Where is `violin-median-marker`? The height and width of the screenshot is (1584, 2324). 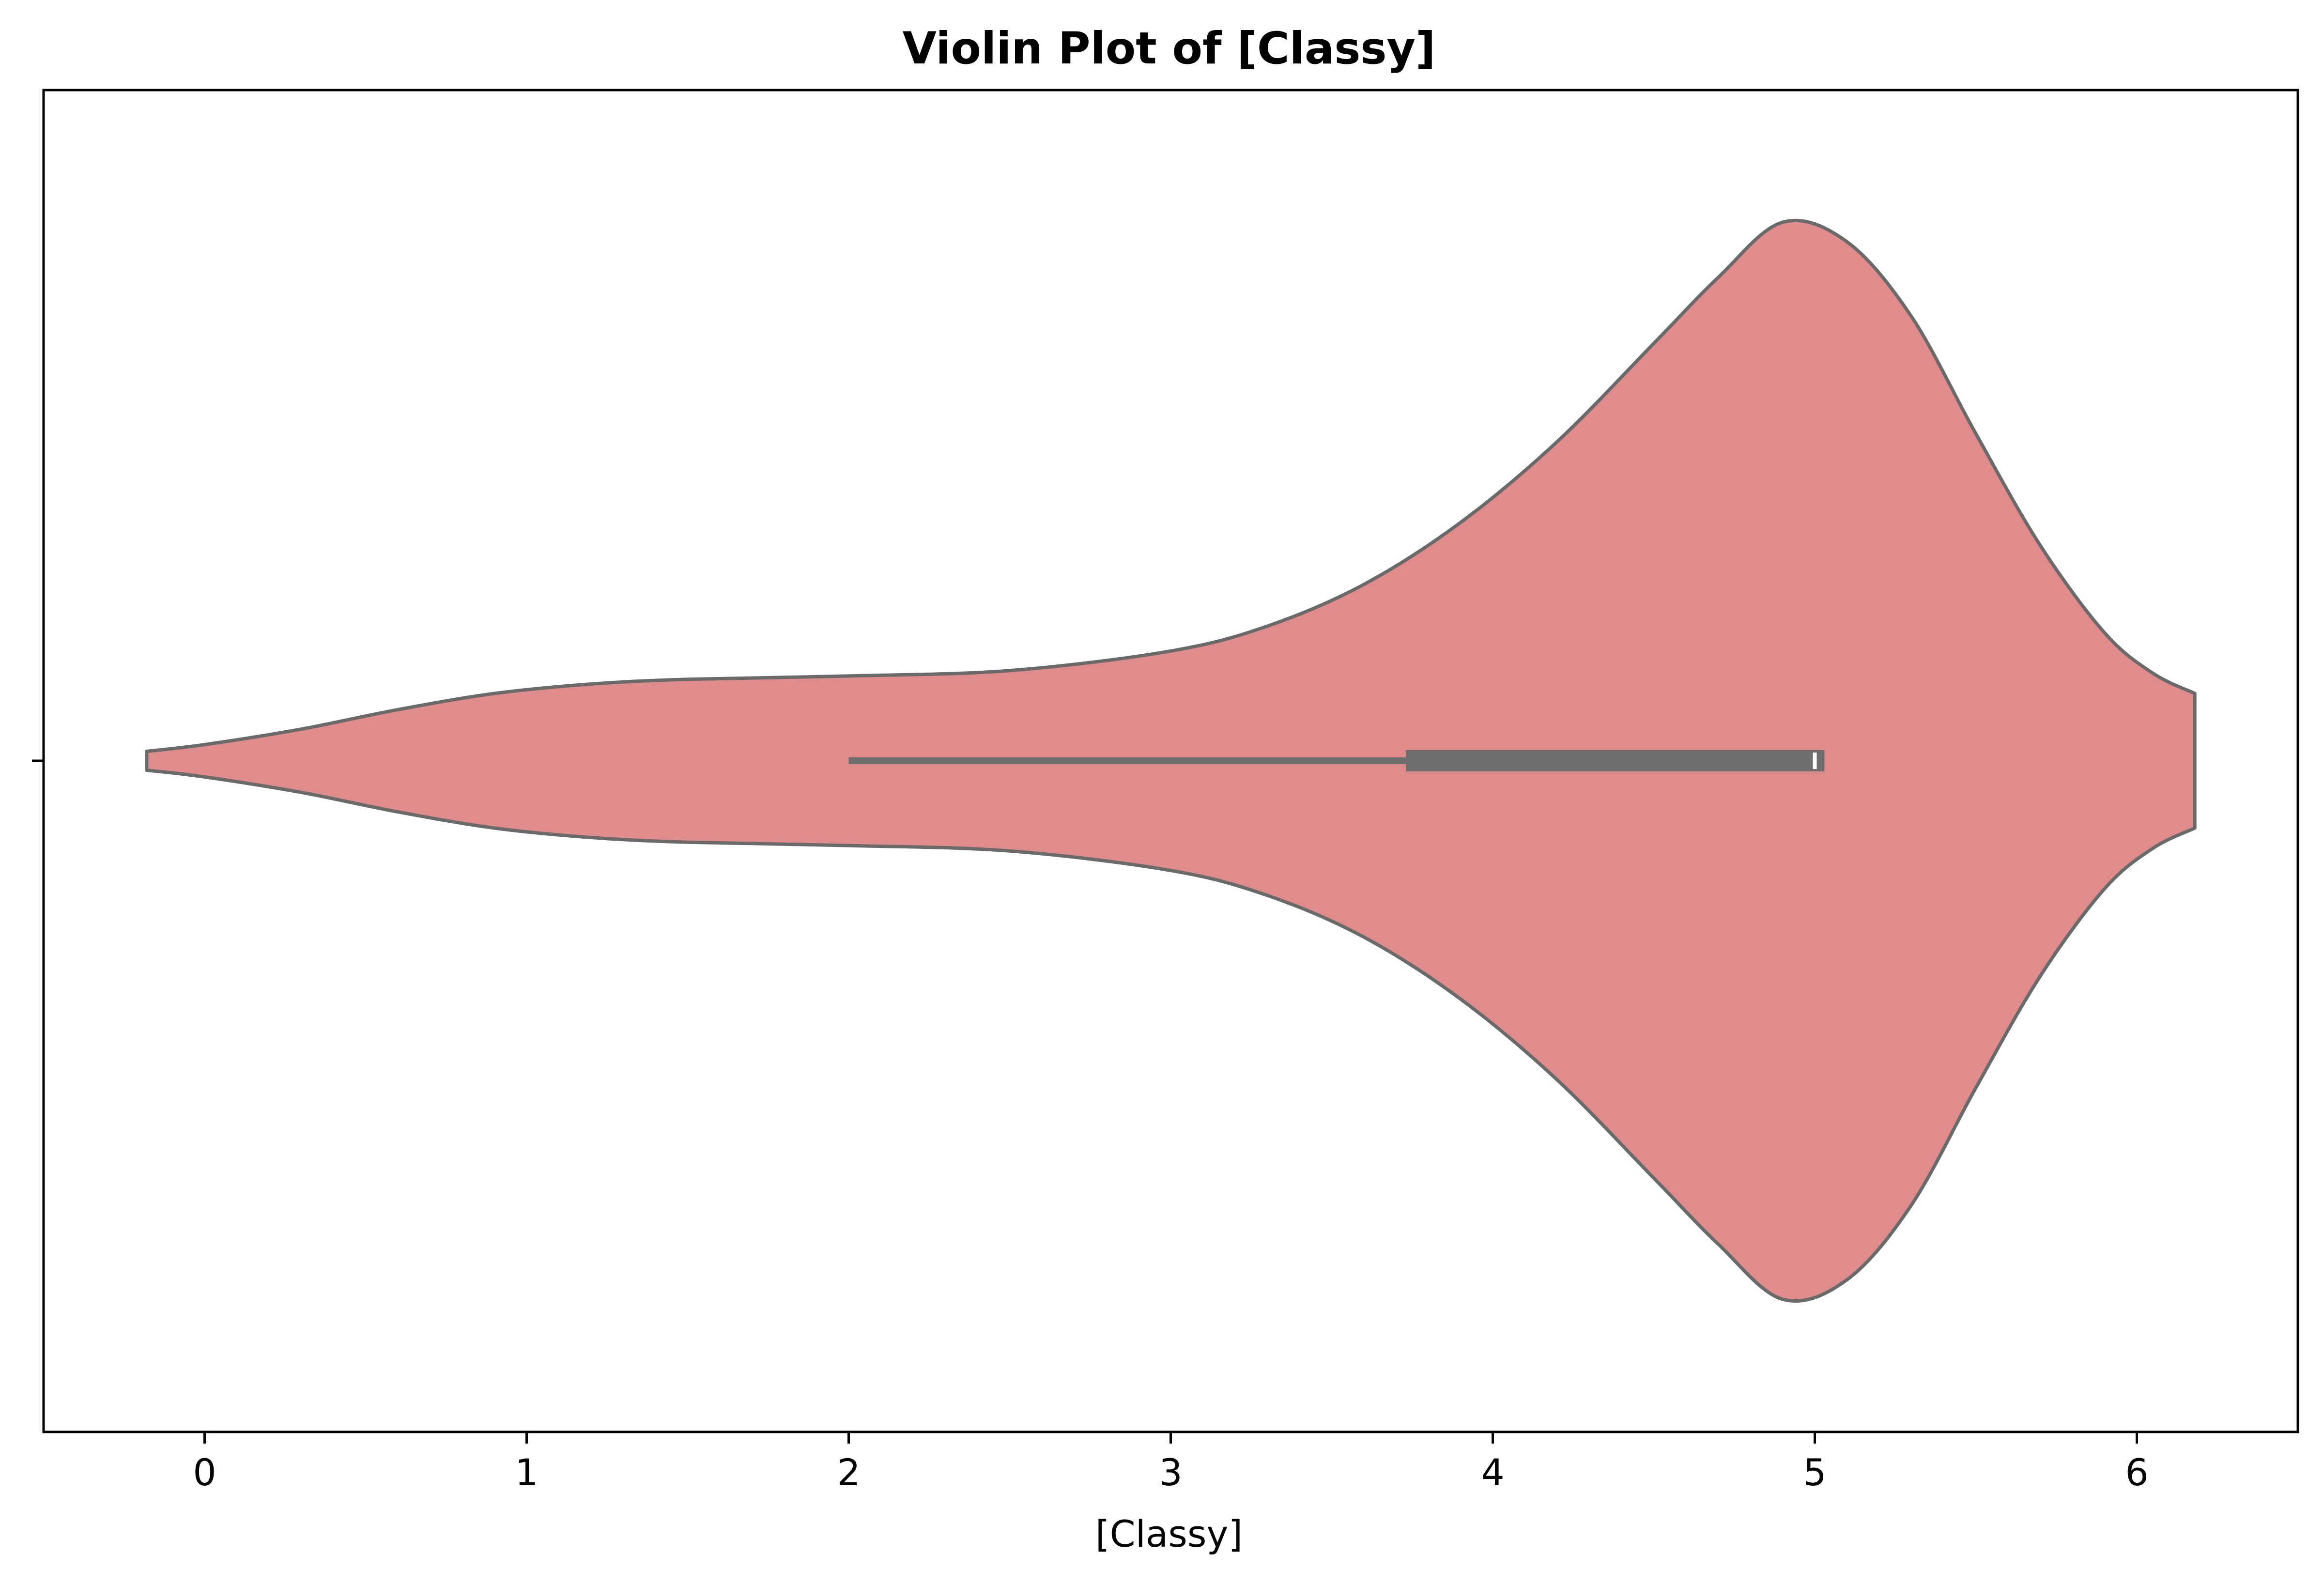 violin-median-marker is located at coordinates (1815, 761).